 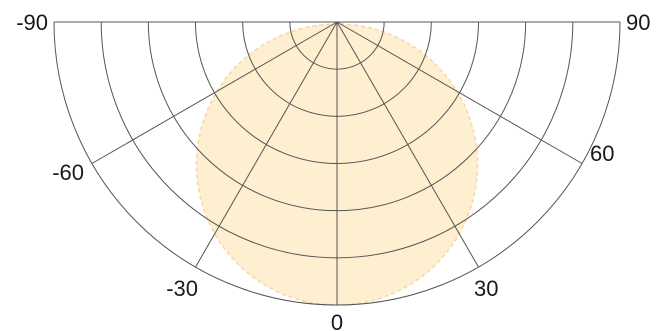 What do you see at coordinates (32, 22) in the screenshot?
I see `angle-label-neg90: -90` at bounding box center [32, 22].